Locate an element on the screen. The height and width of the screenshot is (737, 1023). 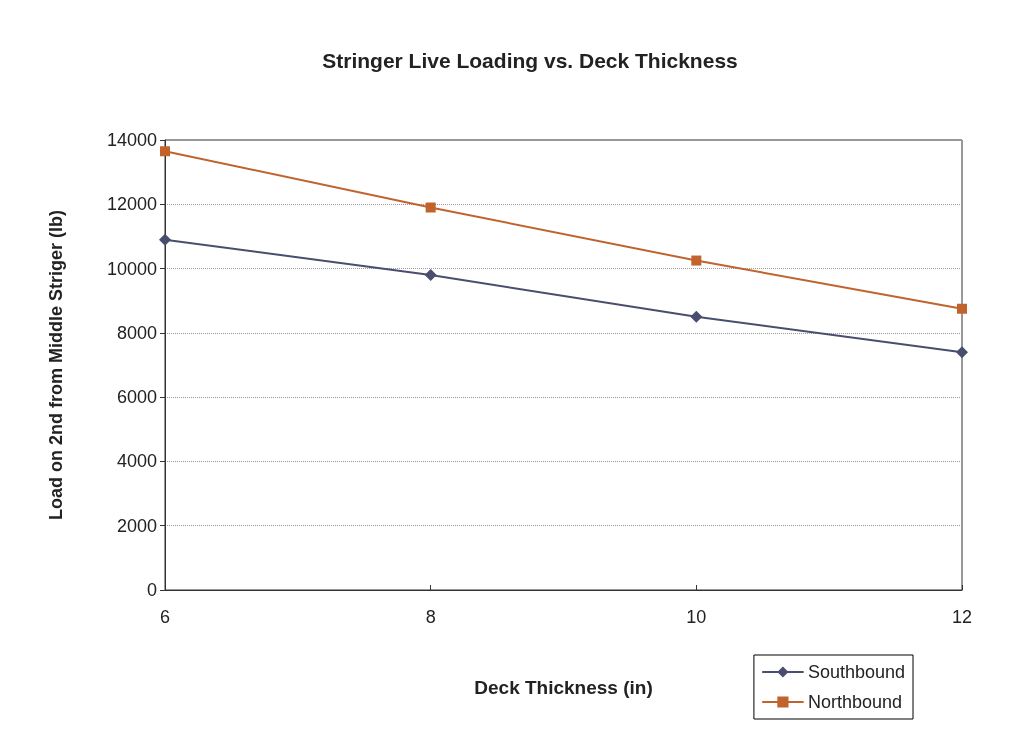
y-tick-label: 12000 is located at coordinates (131, 204).